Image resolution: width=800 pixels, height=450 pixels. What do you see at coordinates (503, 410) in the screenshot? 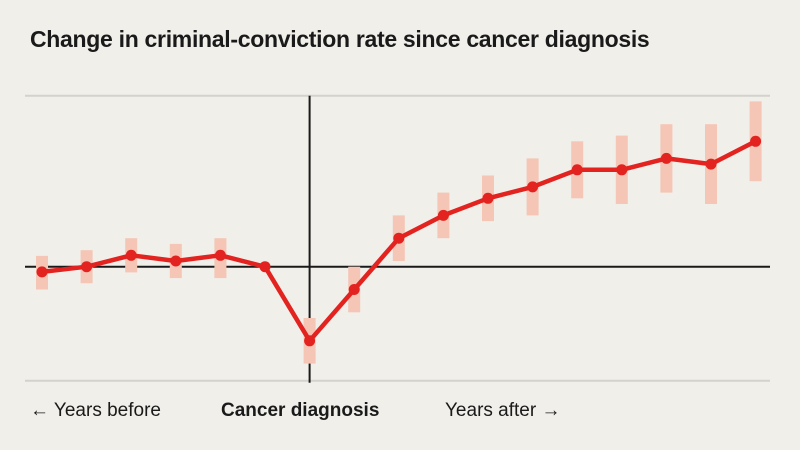
I see `x-label-years-after: Years after →` at bounding box center [503, 410].